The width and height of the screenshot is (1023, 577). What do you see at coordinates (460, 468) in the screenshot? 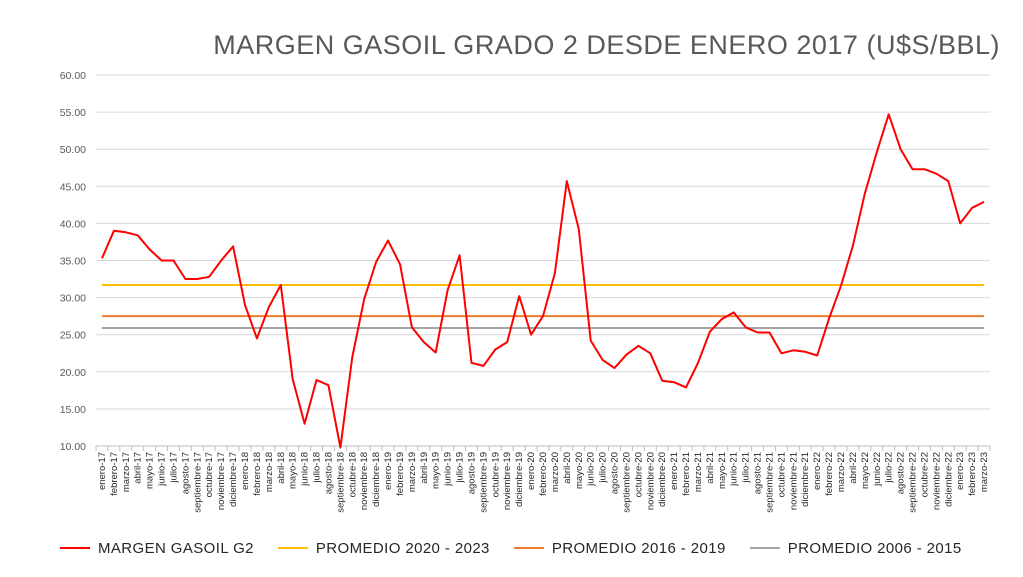
I see `x-tick-label: julio-19` at bounding box center [460, 468].